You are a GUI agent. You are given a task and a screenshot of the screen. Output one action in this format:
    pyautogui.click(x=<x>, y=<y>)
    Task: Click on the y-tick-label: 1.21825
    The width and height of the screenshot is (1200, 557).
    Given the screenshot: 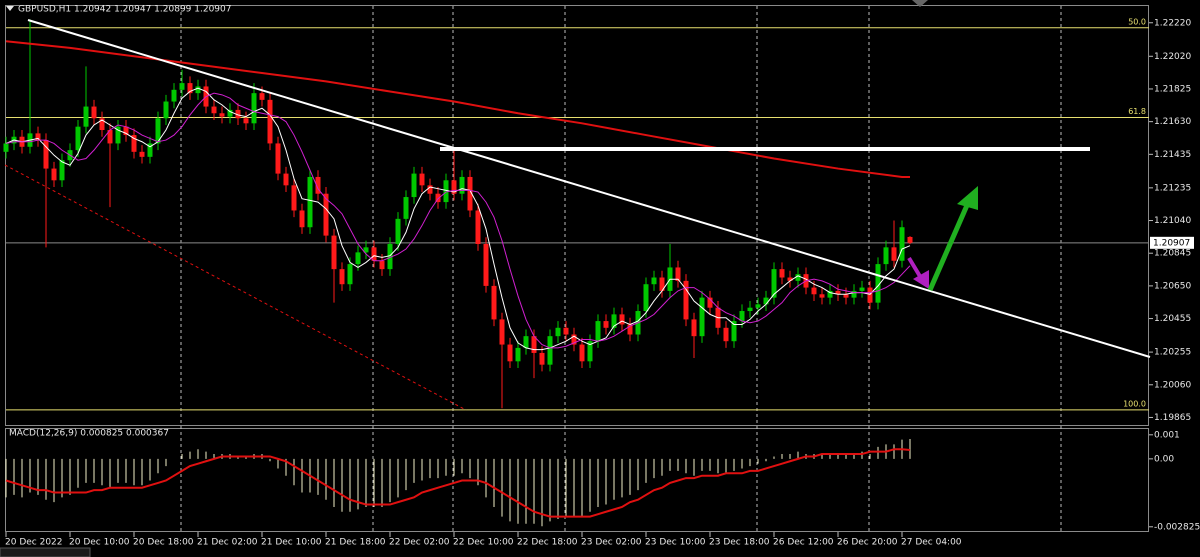 What is the action you would take?
    pyautogui.click(x=1172, y=89)
    